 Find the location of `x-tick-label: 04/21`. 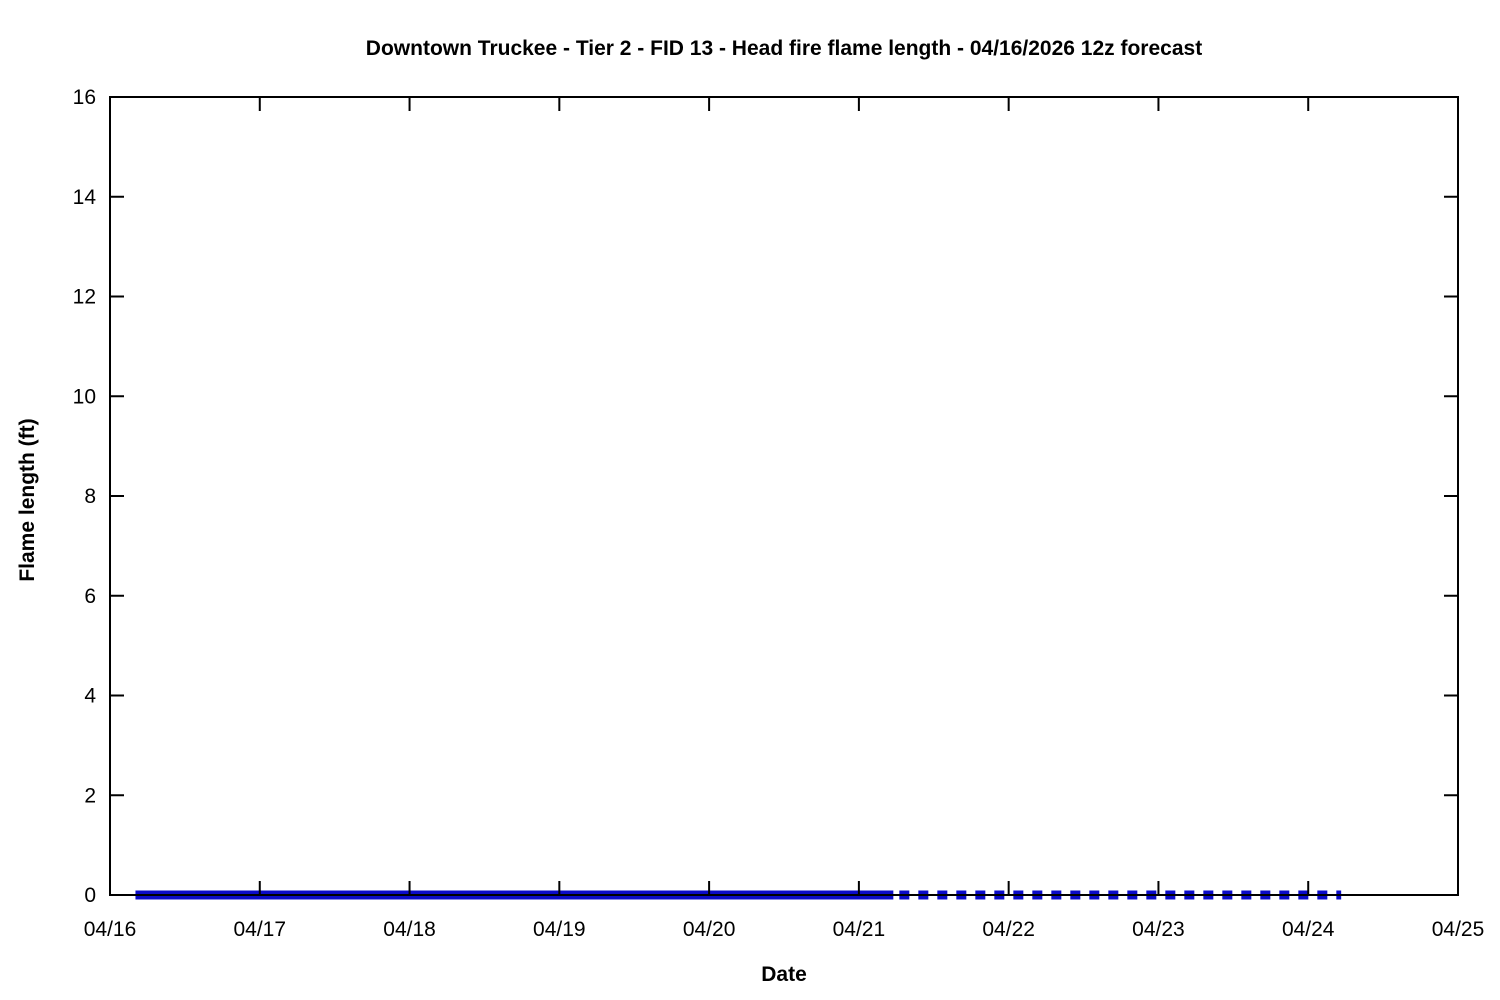

x-tick-label: 04/21 is located at coordinates (859, 929).